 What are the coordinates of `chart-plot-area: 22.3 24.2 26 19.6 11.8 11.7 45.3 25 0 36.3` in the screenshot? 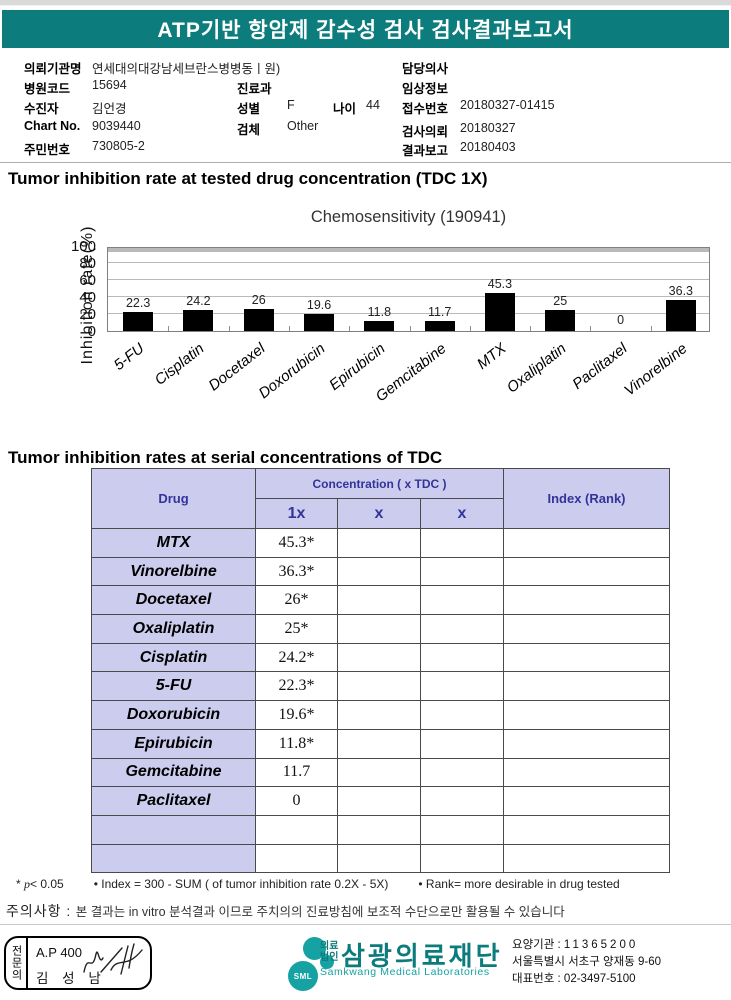 It's located at (408, 289).